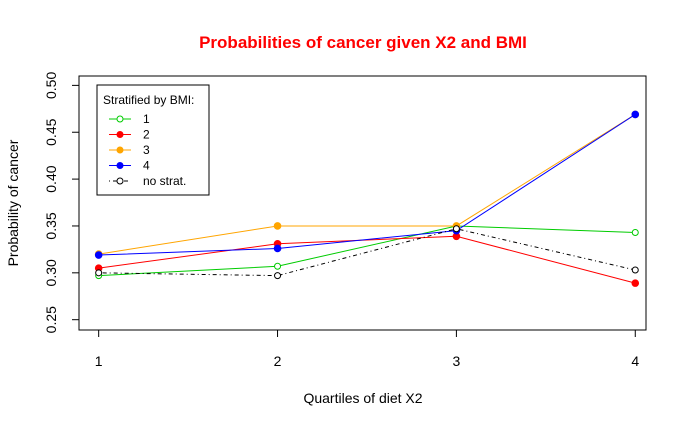 Image resolution: width=689 pixels, height=428 pixels. What do you see at coordinates (51, 319) in the screenshot?
I see `y-tick-label: 0.25` at bounding box center [51, 319].